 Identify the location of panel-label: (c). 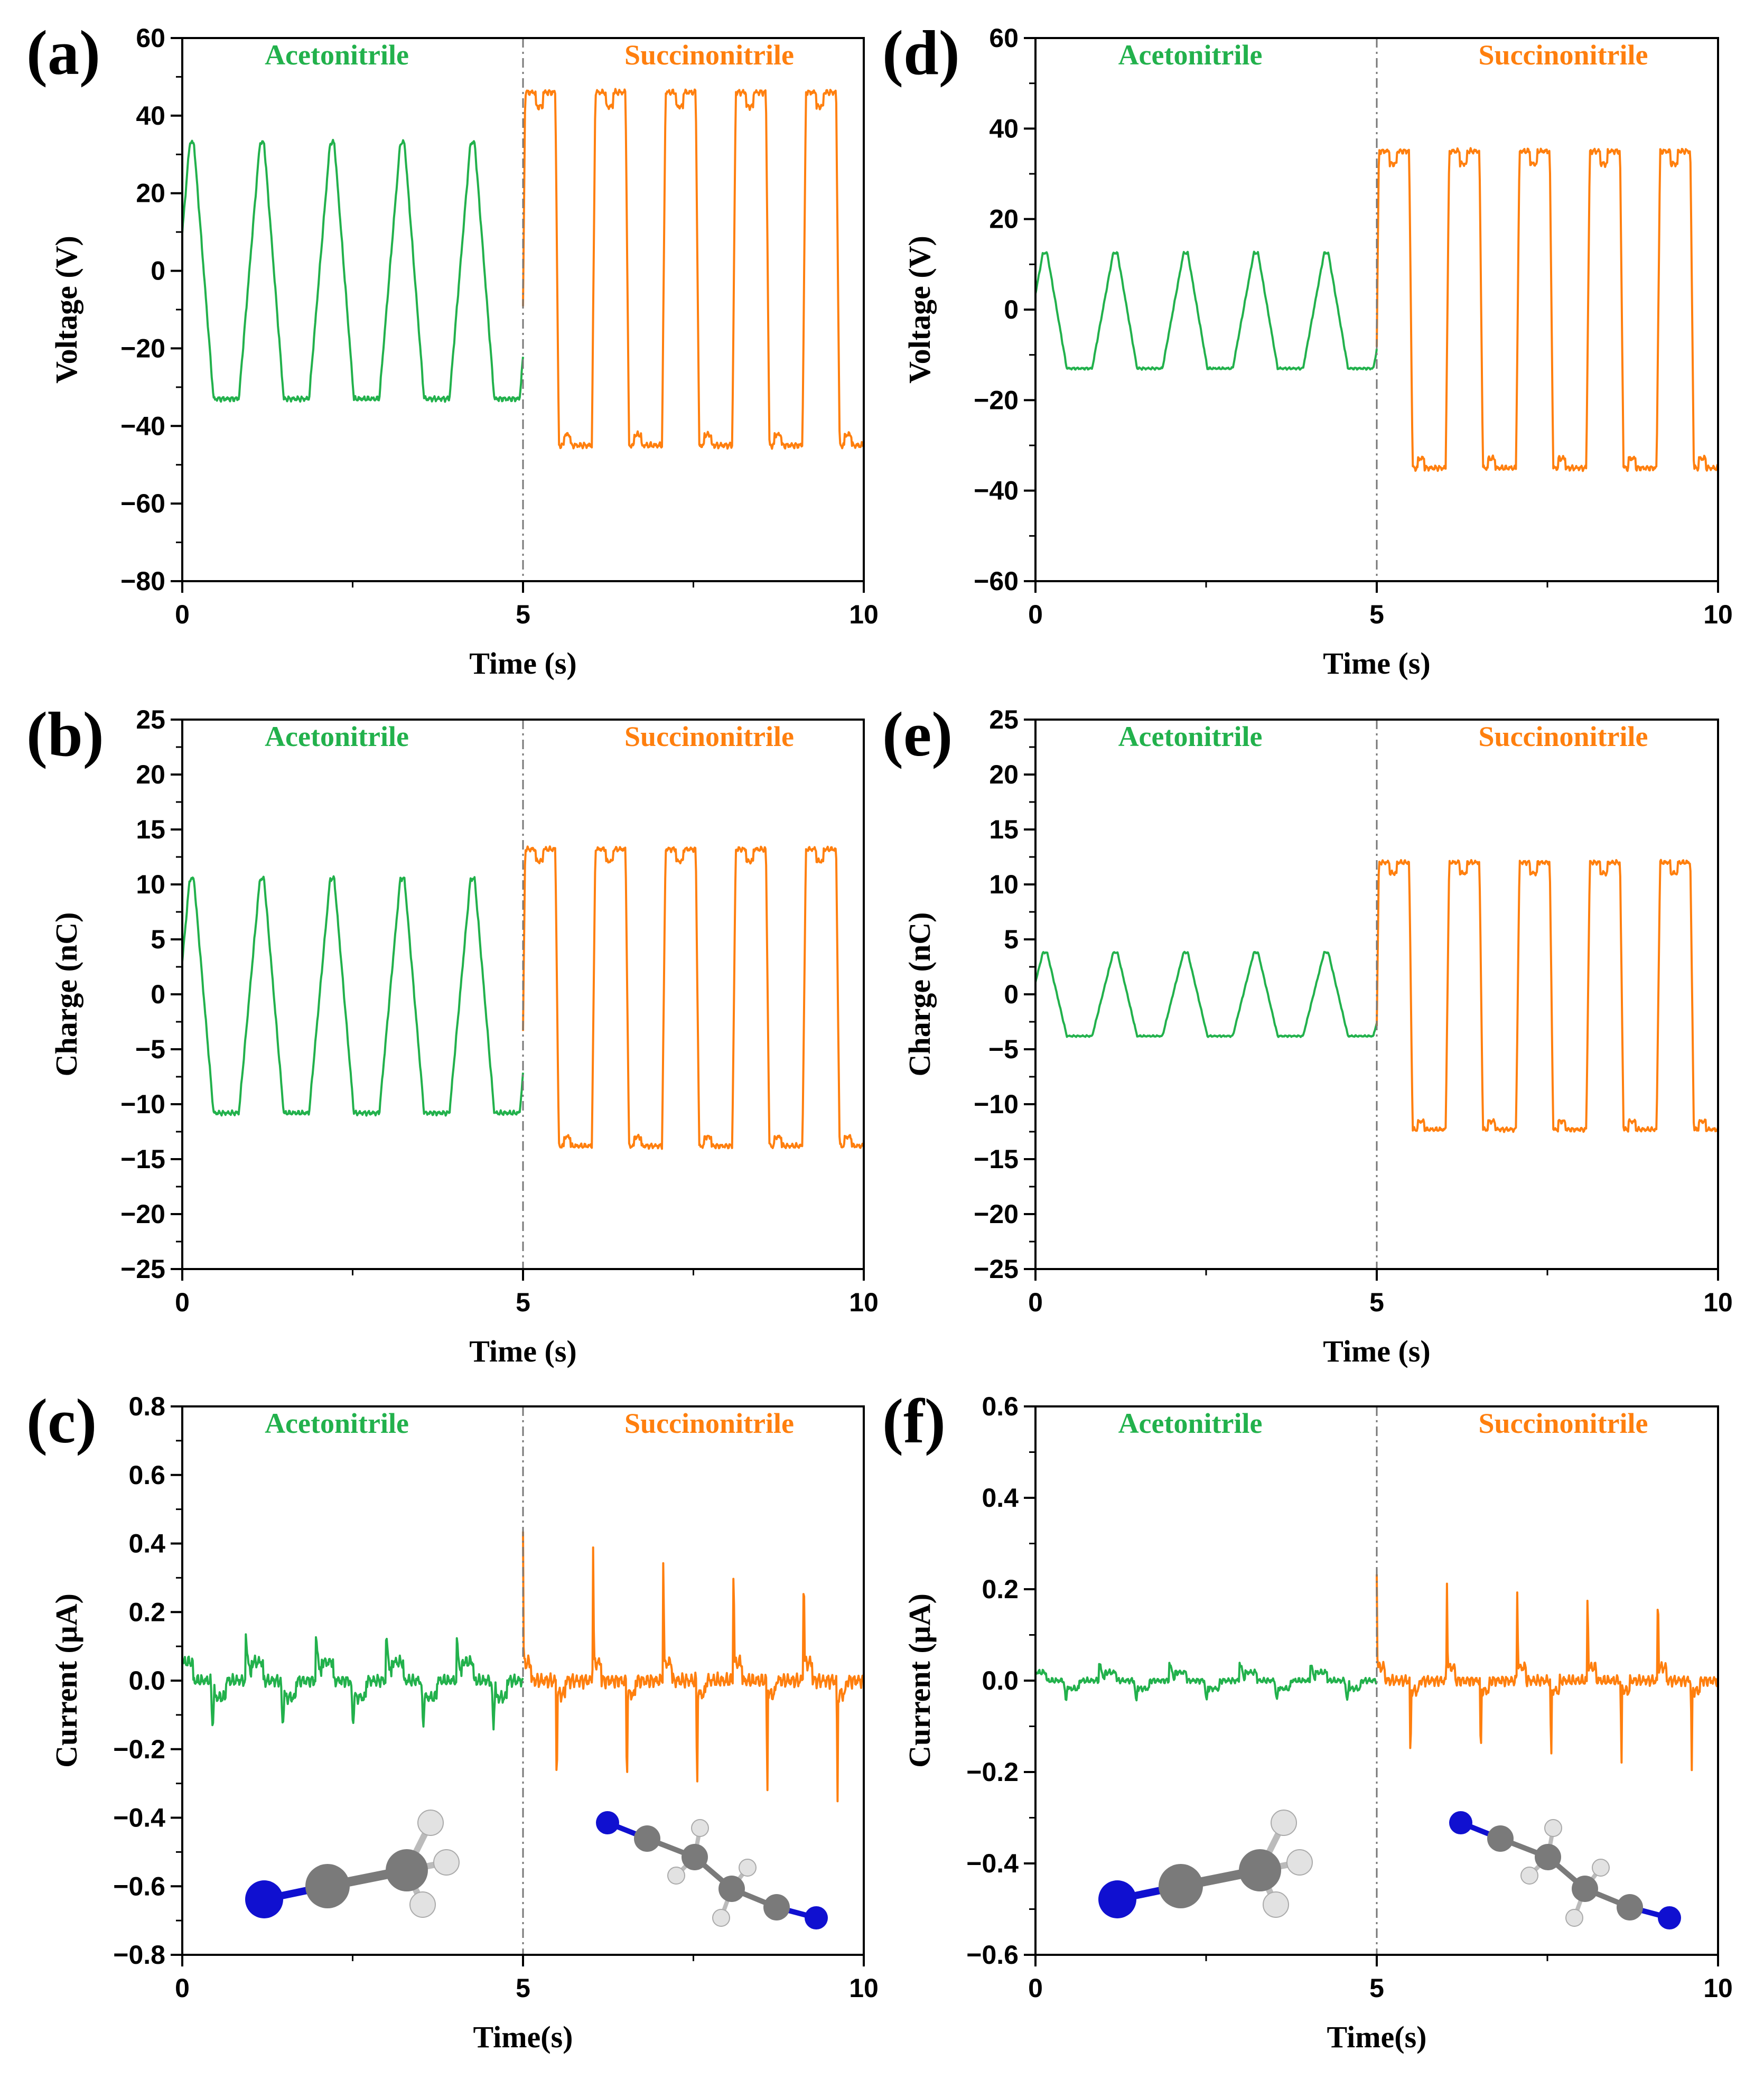
(61, 1421).